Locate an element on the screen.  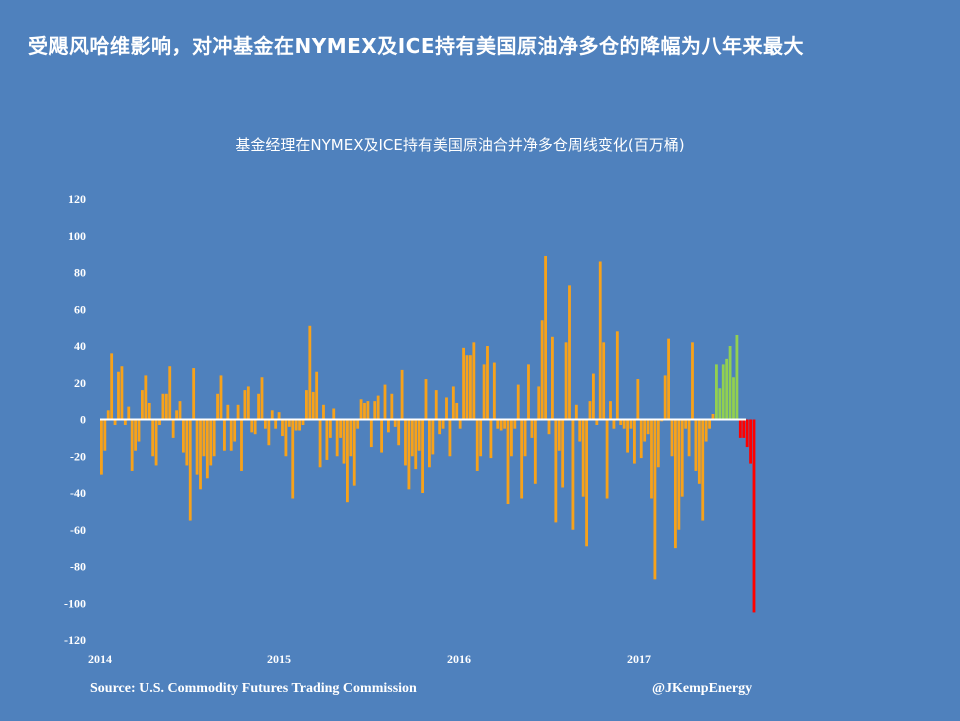
y-tick-label: -120 is located at coordinates (75, 640).